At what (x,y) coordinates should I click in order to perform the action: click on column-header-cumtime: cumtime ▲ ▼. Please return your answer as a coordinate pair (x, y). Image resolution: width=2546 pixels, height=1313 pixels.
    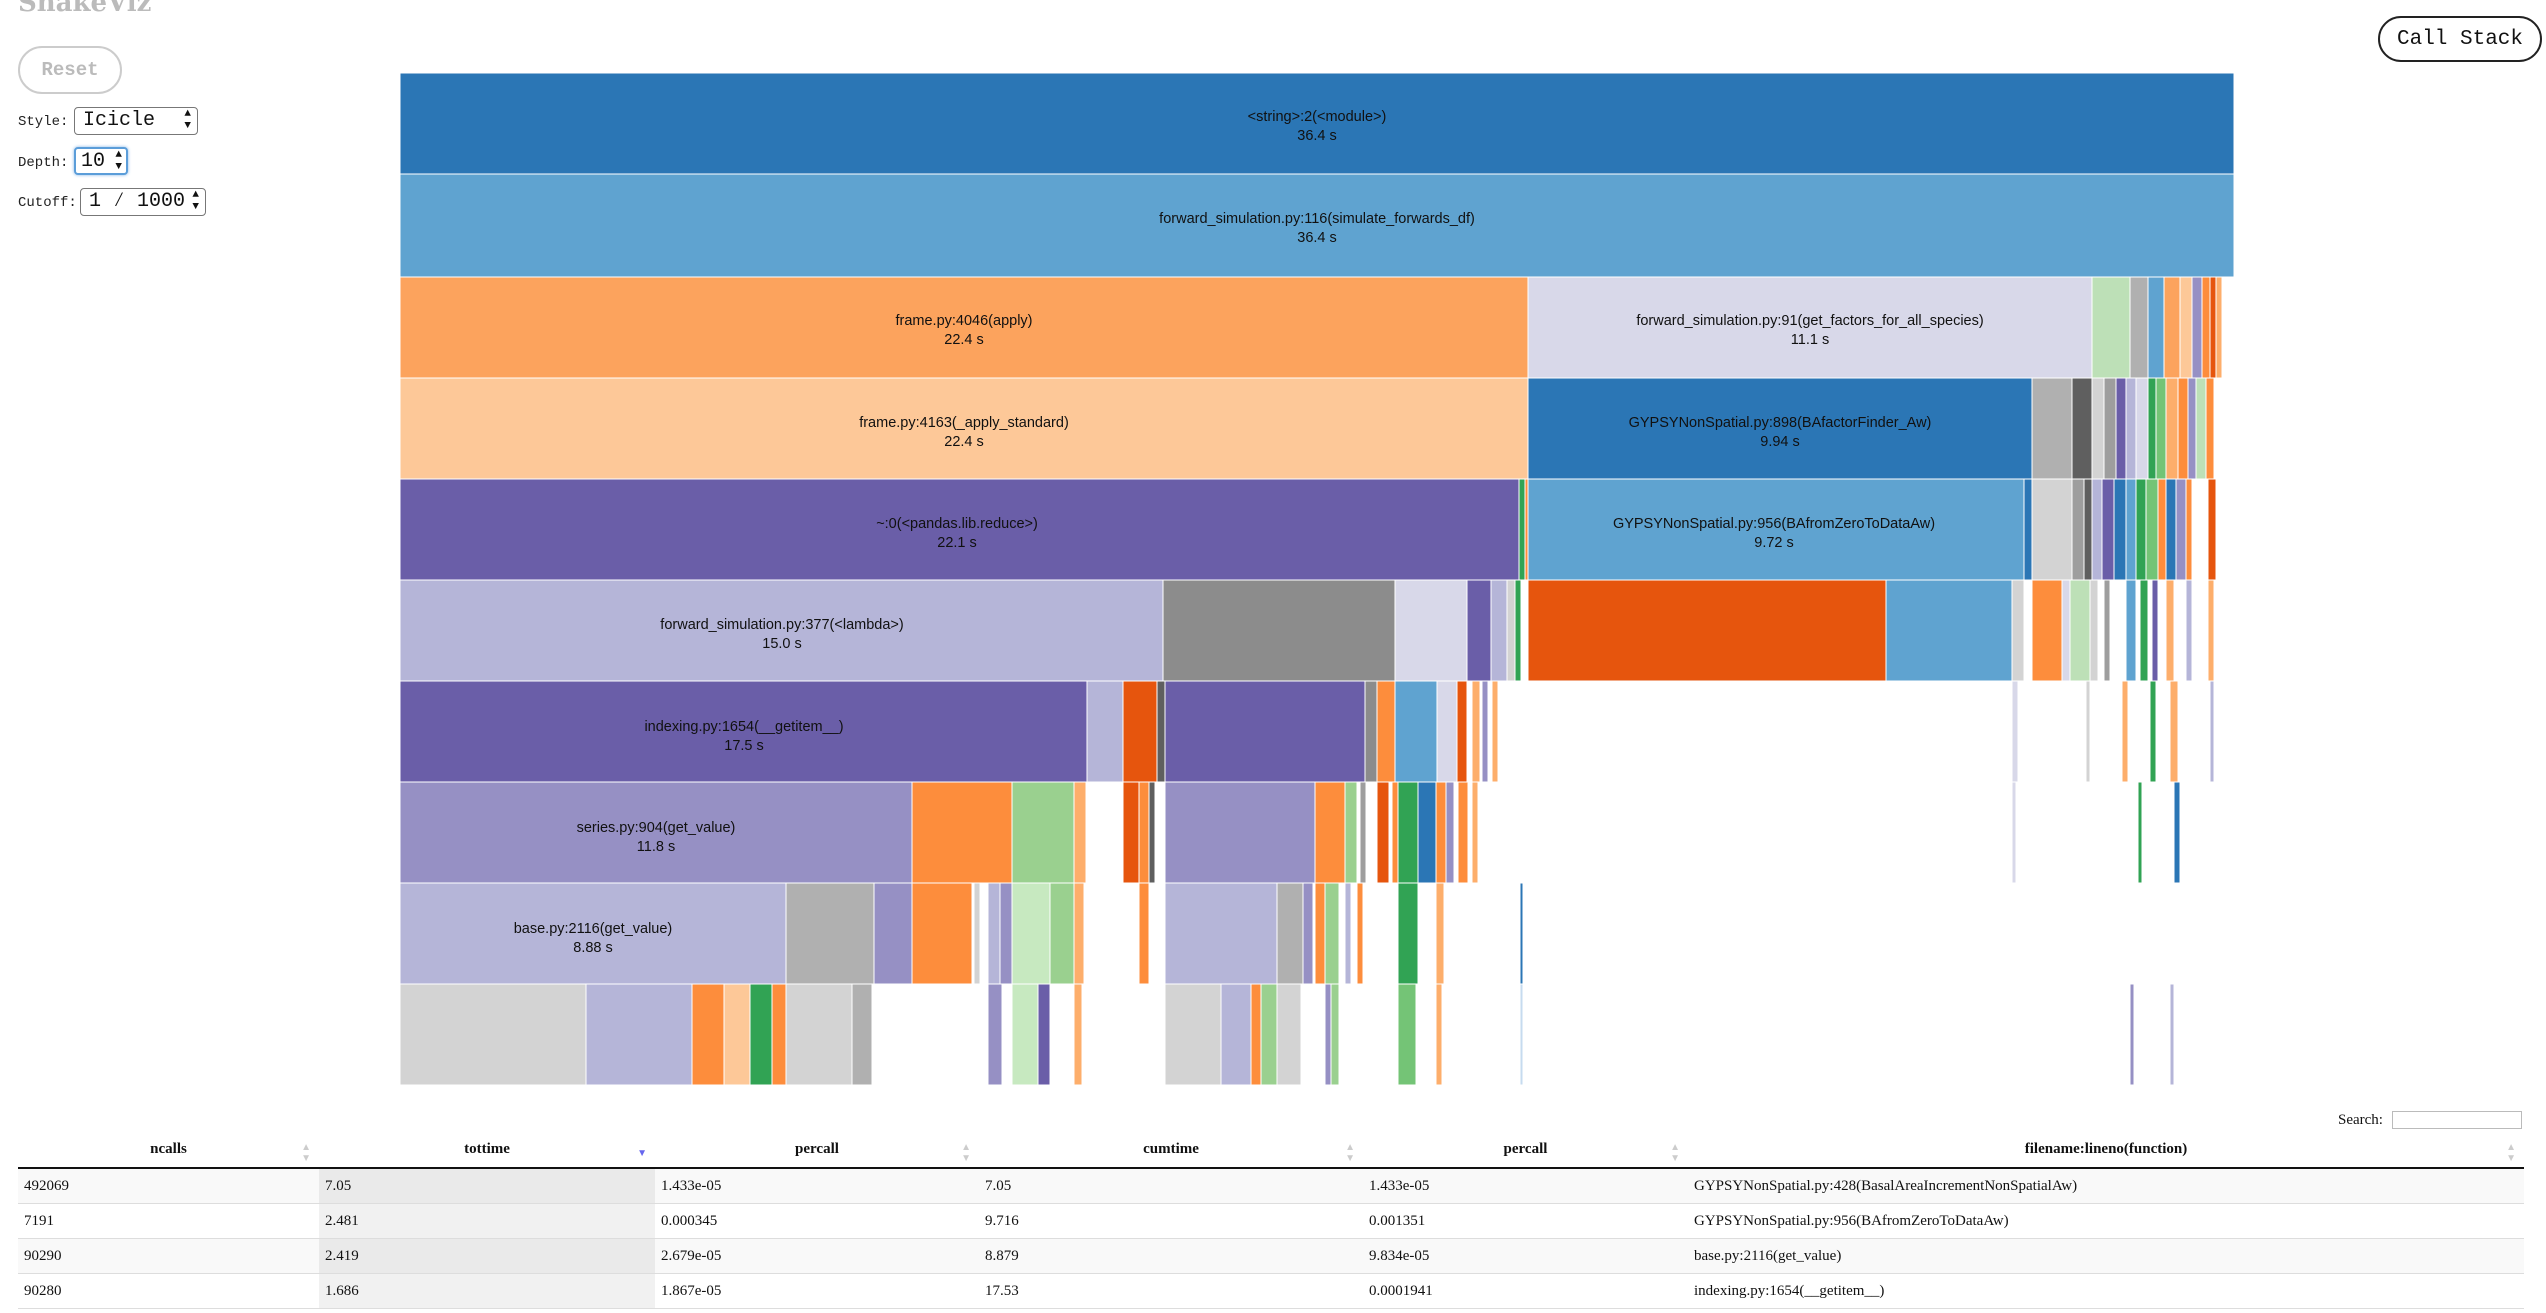
    Looking at the image, I should click on (1171, 1150).